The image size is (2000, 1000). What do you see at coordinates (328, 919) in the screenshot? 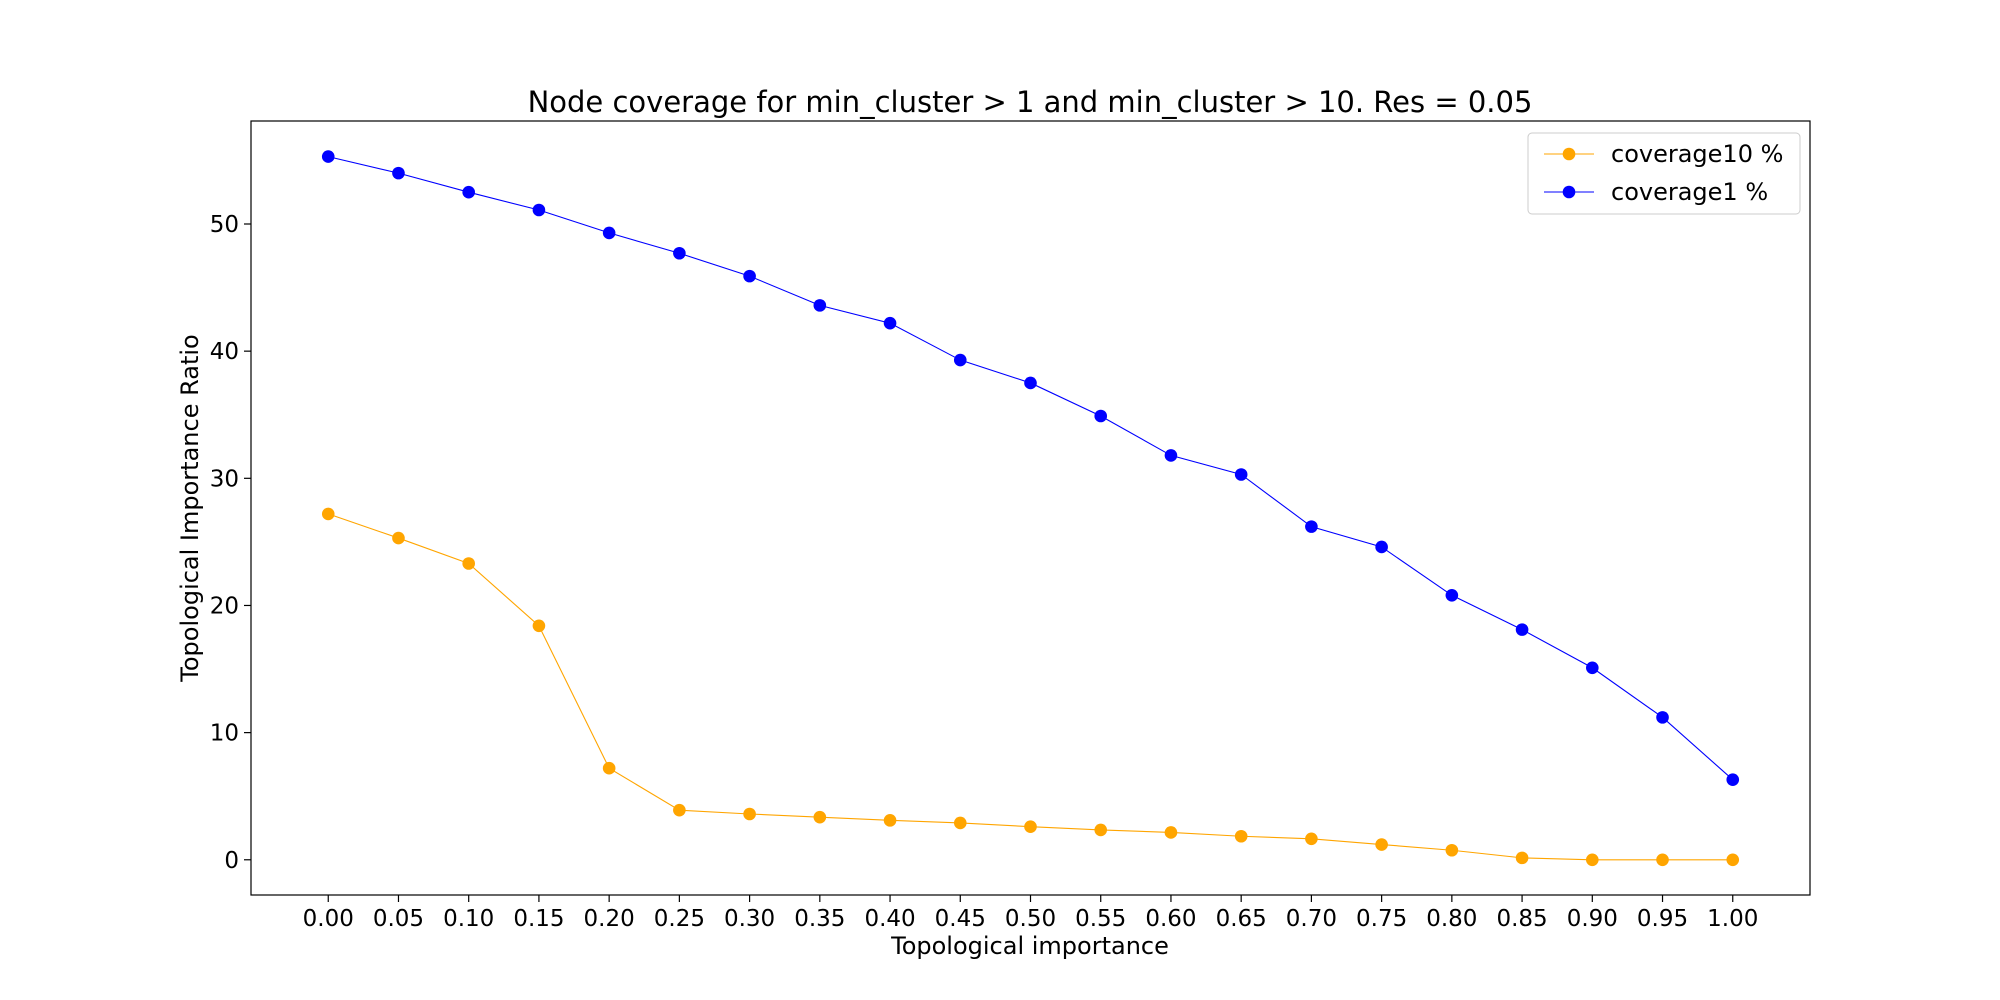
I see `x-tick-label: 0.00` at bounding box center [328, 919].